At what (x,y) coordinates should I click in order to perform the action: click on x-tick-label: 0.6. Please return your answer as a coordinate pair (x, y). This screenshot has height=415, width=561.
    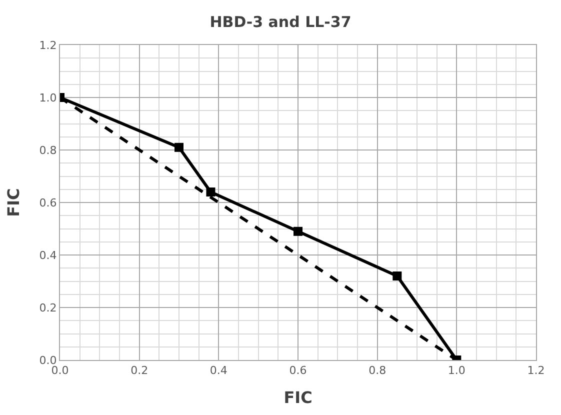
    Looking at the image, I should click on (298, 371).